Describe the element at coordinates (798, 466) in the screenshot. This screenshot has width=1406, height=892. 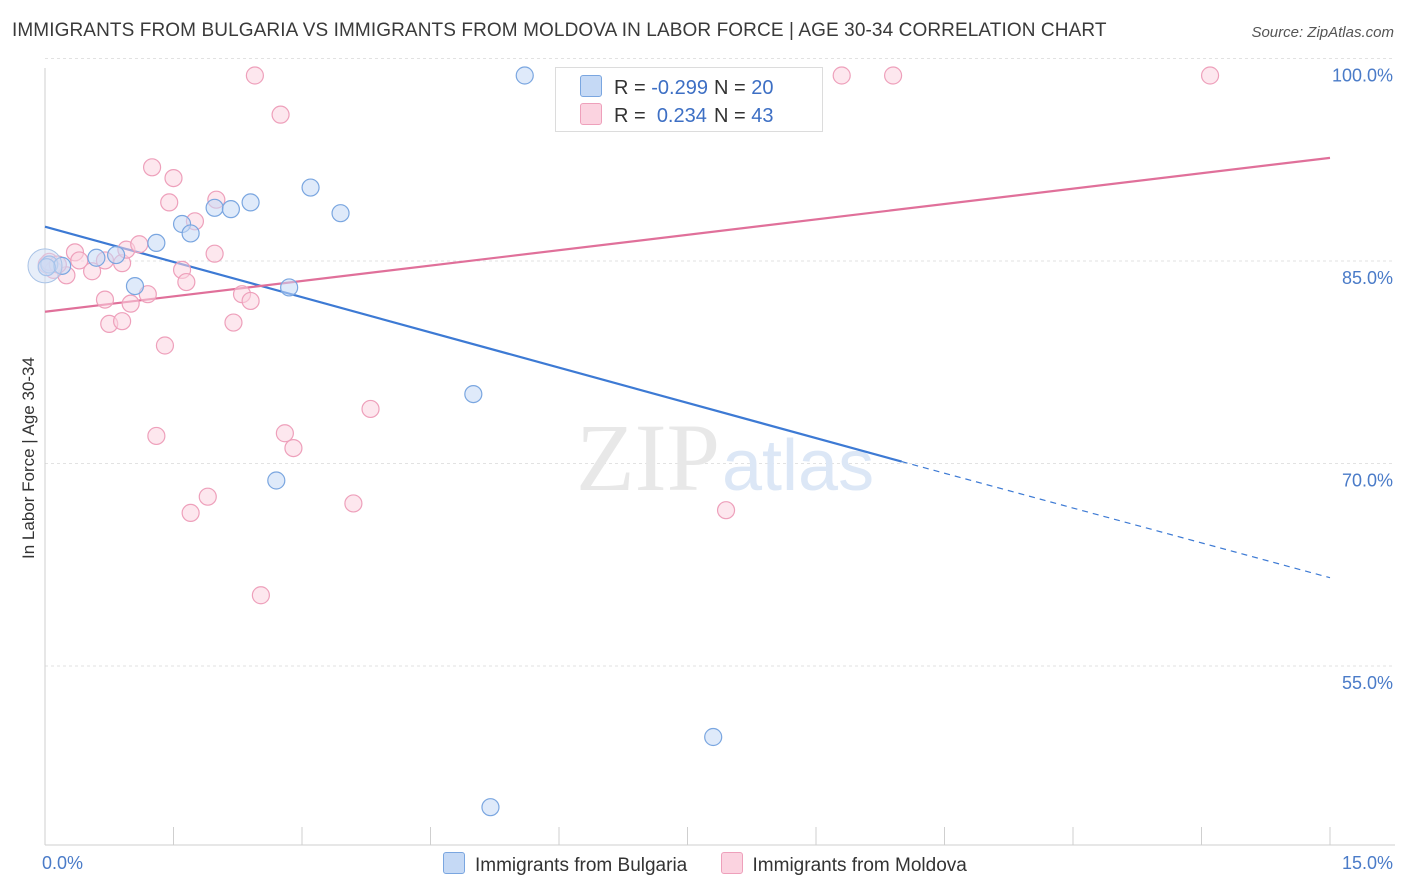
I see `watermark-atlas: atlas` at that location.